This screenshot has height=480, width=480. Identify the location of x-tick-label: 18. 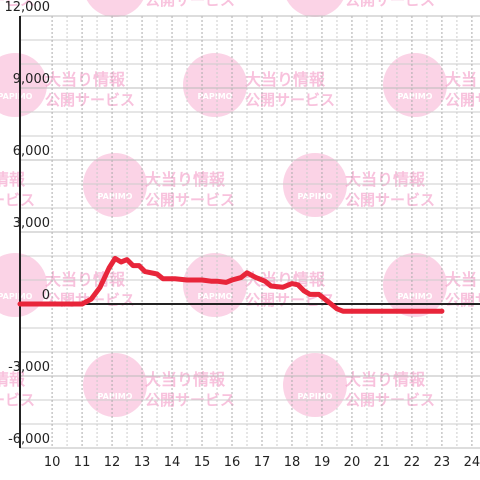
(292, 462).